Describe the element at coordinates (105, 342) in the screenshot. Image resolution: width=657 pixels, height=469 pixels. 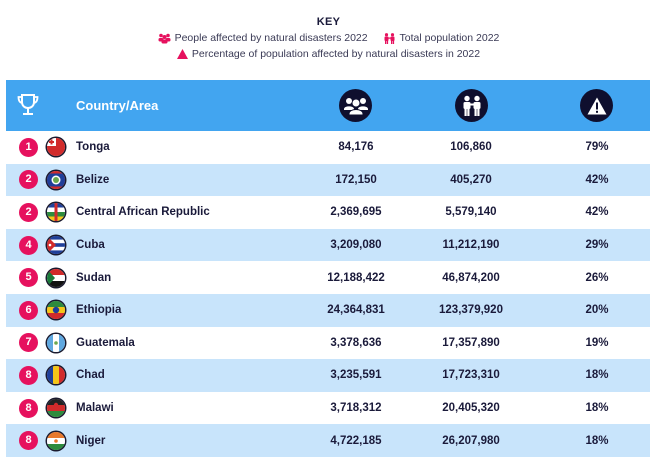
I see `country-name: Guatemala` at that location.